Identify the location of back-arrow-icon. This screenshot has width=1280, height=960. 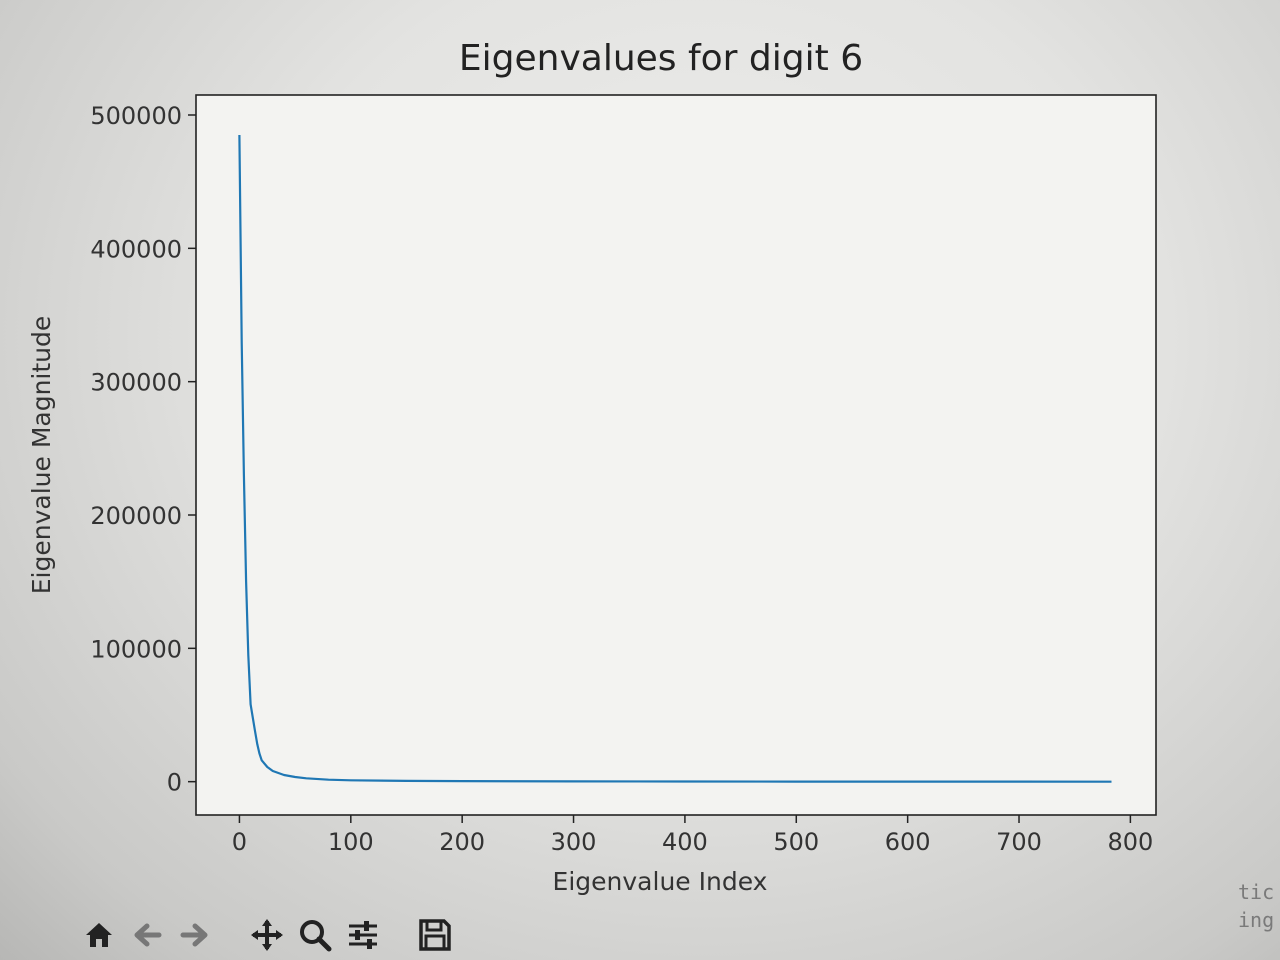
(148, 935).